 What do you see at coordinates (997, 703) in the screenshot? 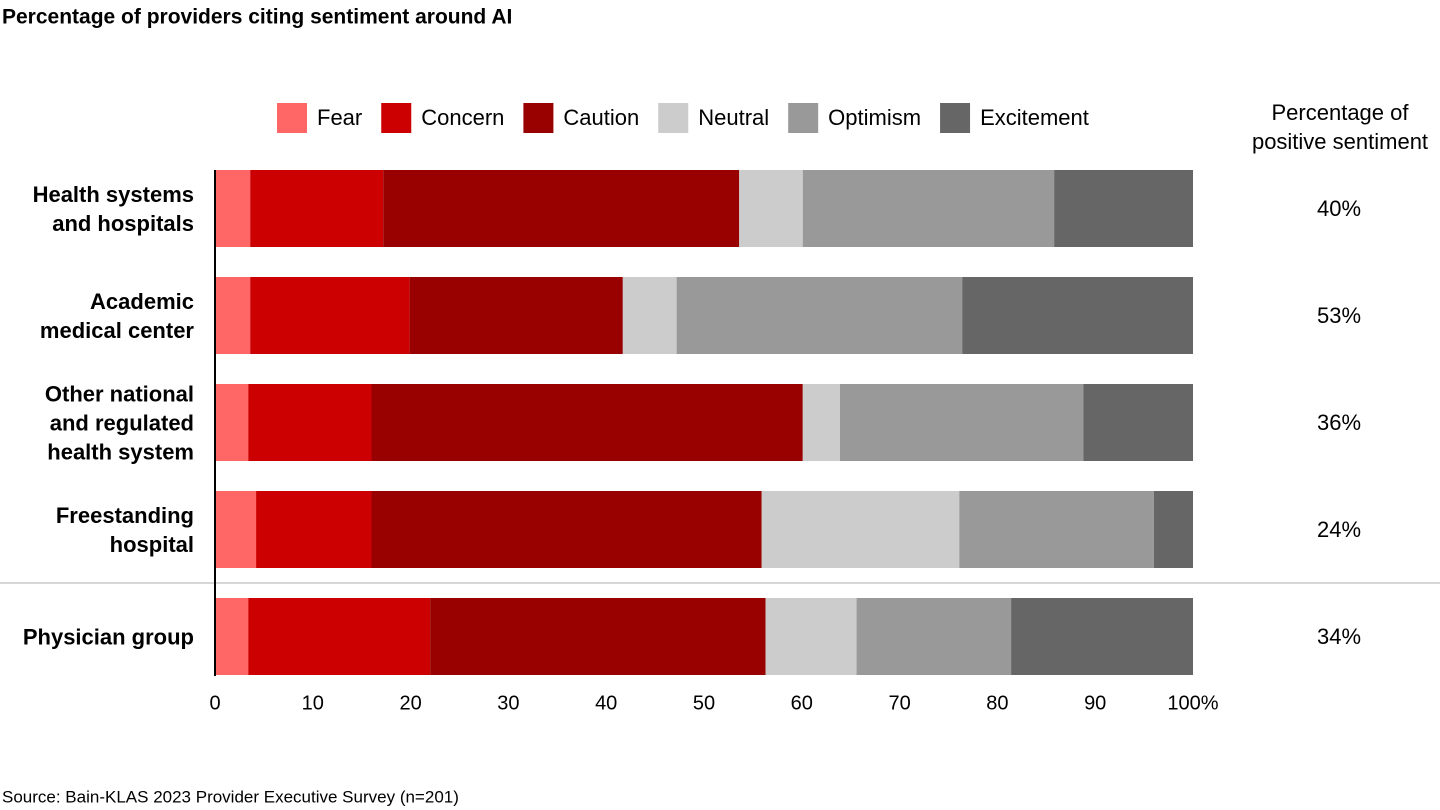
I see `x-tick-label: 80` at bounding box center [997, 703].